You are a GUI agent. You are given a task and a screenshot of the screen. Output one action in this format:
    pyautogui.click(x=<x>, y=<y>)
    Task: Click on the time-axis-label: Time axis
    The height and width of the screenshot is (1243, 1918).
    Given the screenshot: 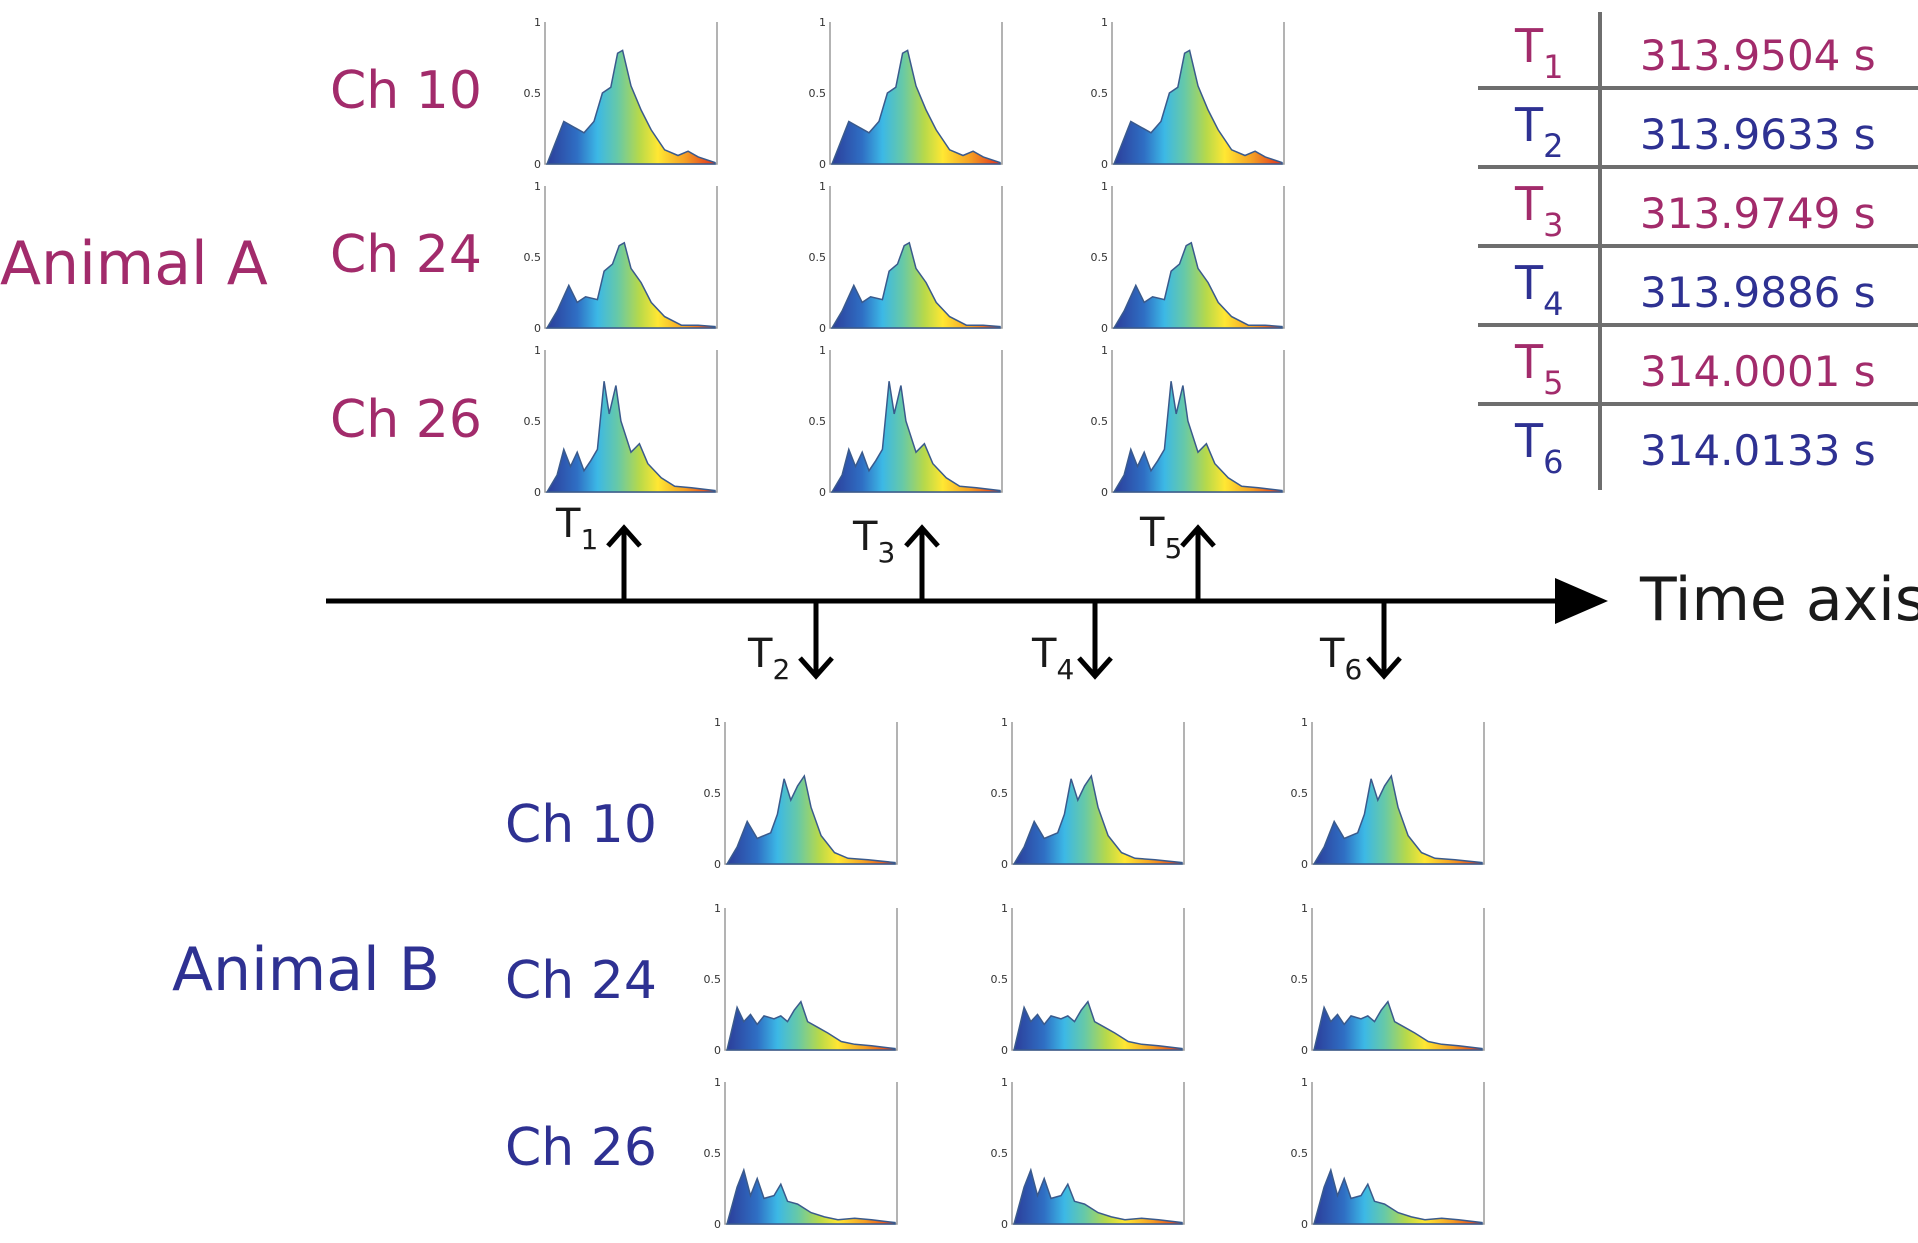 What is the action you would take?
    pyautogui.click(x=1778, y=600)
    